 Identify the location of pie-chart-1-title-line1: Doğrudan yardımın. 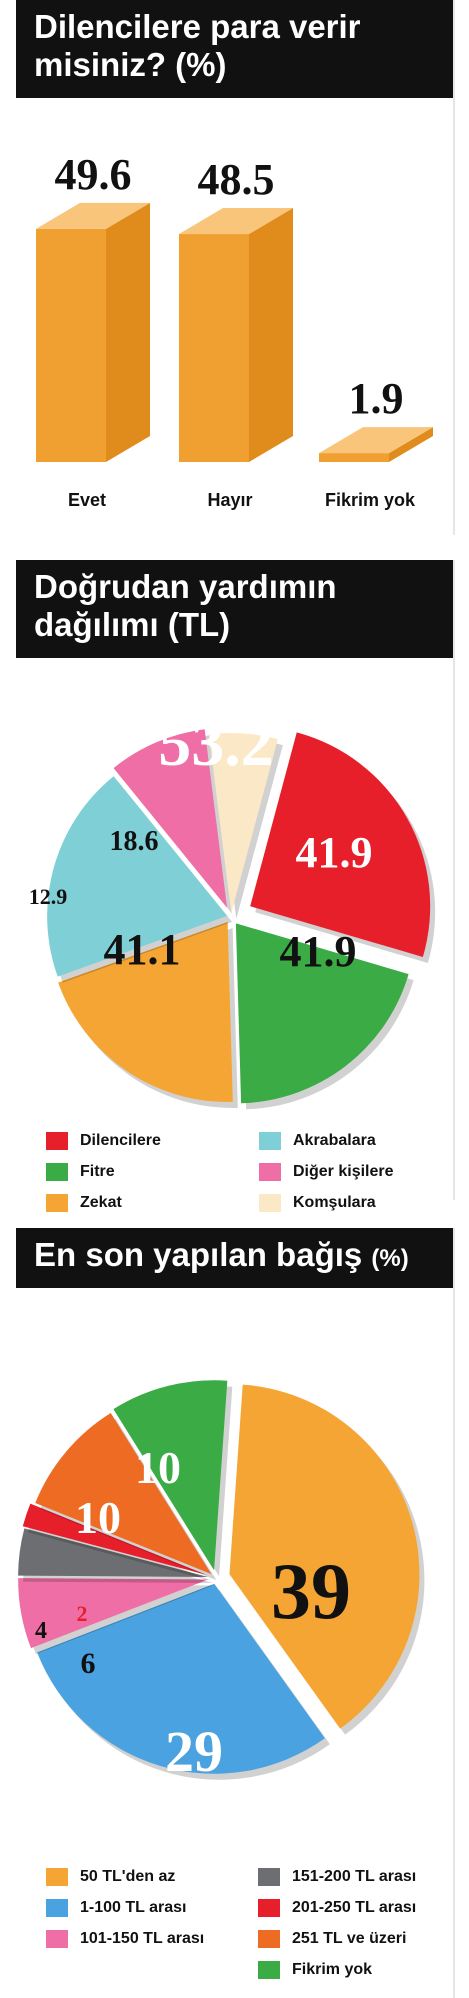
(185, 586).